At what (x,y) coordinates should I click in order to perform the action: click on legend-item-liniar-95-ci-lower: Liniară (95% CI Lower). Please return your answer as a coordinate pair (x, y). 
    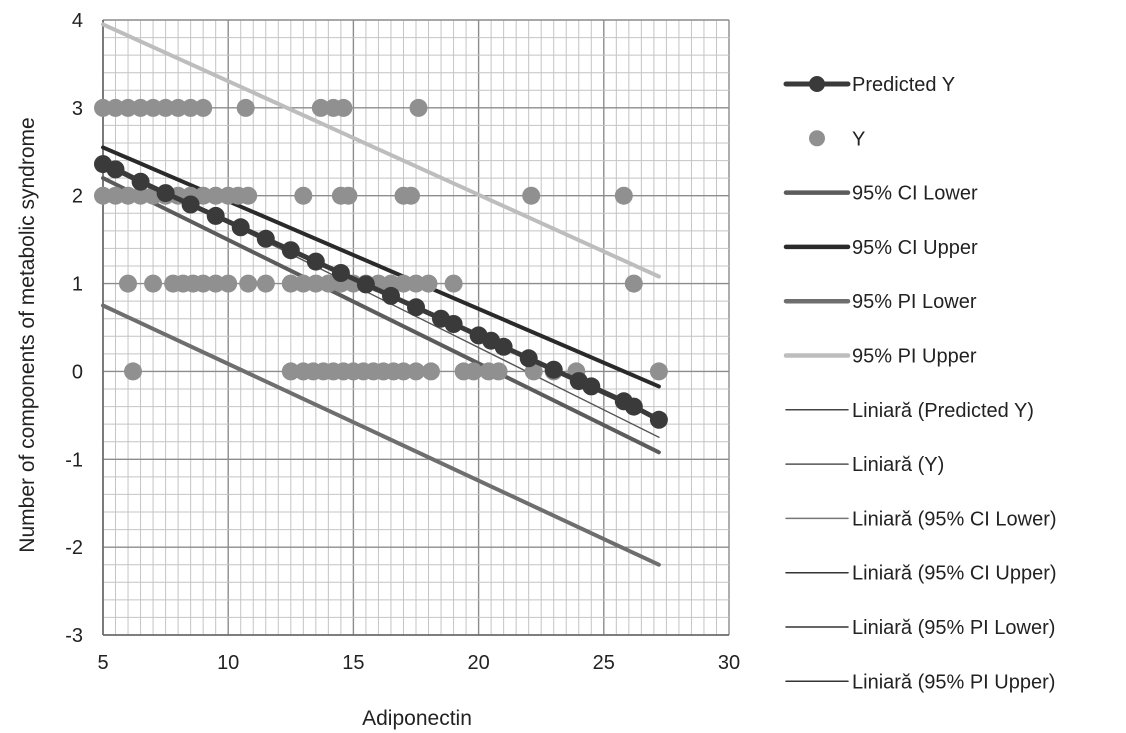
    Looking at the image, I should click on (921, 519).